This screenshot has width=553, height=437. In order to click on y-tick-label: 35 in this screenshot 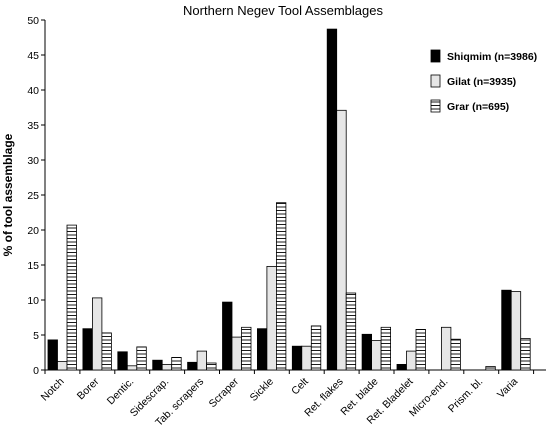, I will do `click(33, 126)`.